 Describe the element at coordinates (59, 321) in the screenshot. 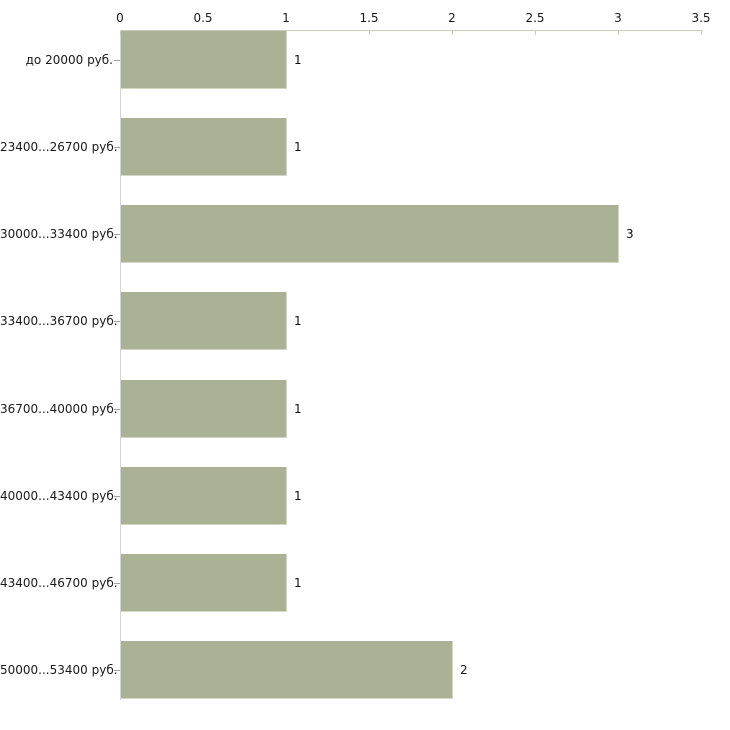

I see `category-label: 33400...36700 руб.` at that location.